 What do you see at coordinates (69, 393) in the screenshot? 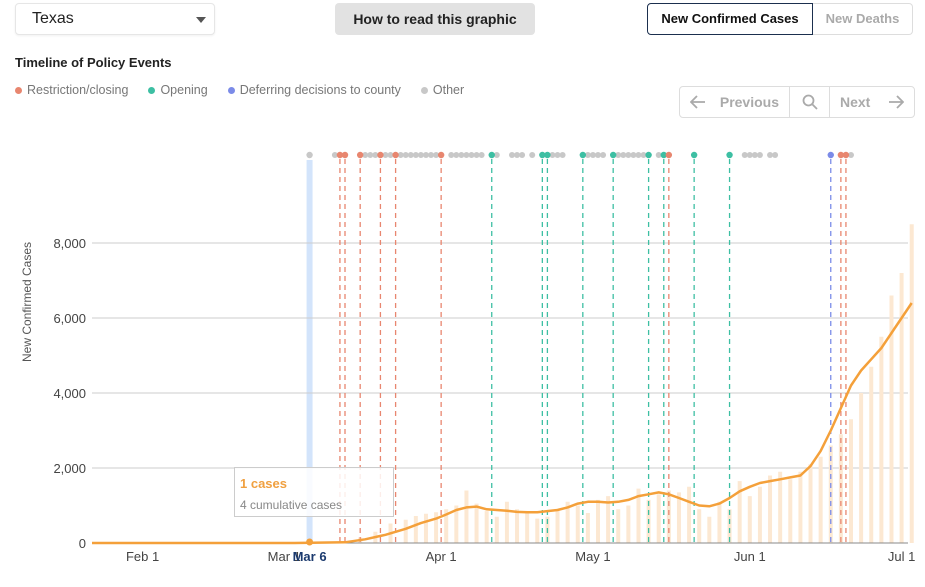
I see `y-tick-label: 4,000` at bounding box center [69, 393].